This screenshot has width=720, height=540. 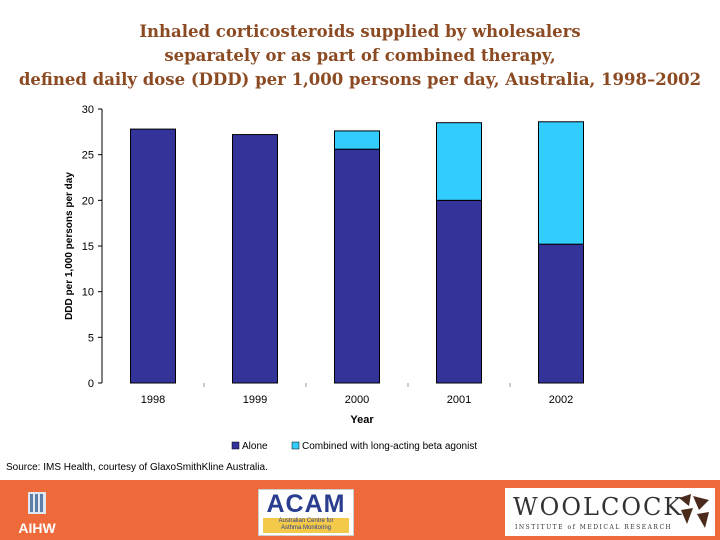 I want to click on bar-alone-1999, so click(x=255, y=259).